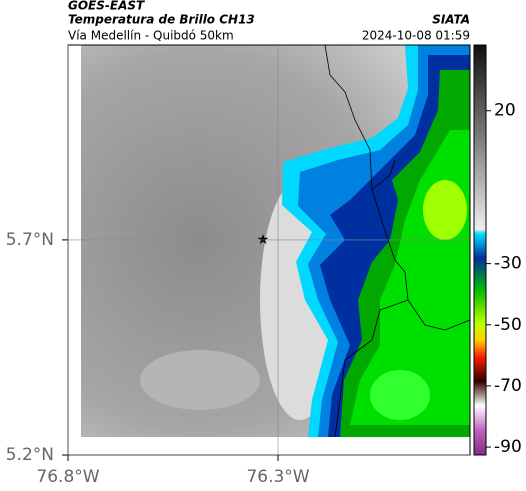  Describe the element at coordinates (508, 264) in the screenshot. I see `colorbar-tick-label: -30` at that location.